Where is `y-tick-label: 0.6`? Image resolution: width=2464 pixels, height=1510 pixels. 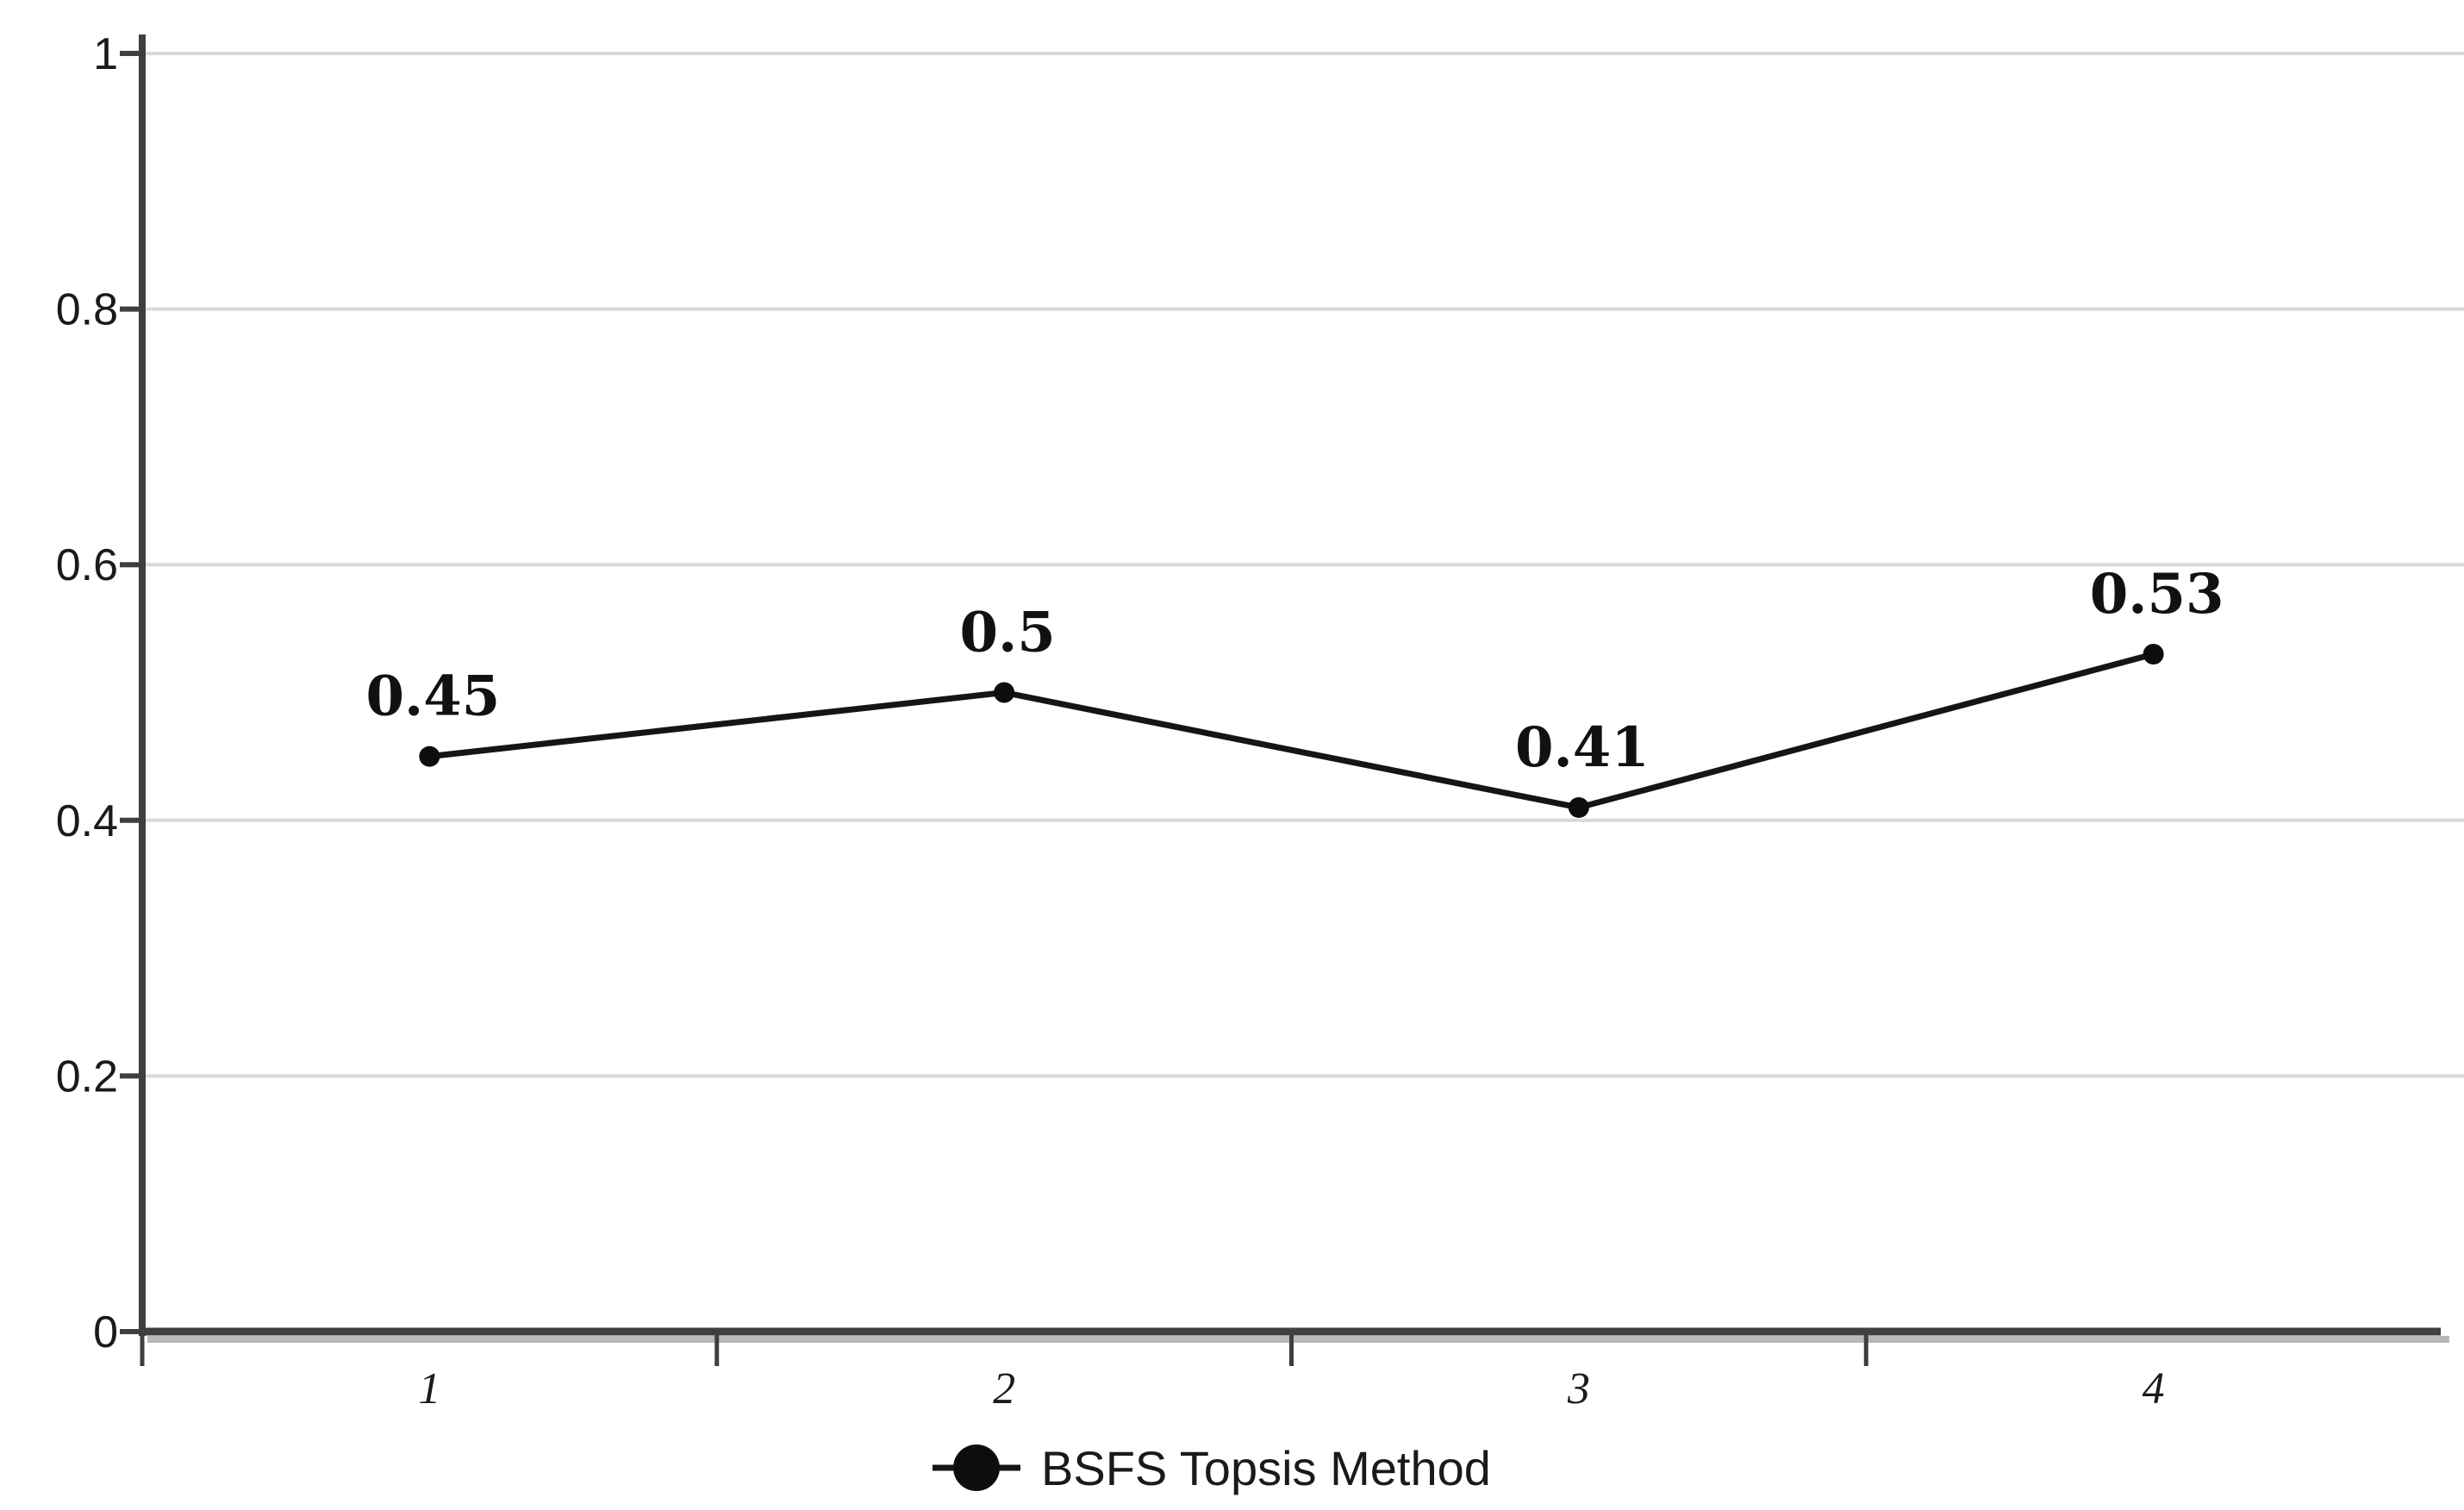
y-tick-label: 0.6 is located at coordinates (87, 565).